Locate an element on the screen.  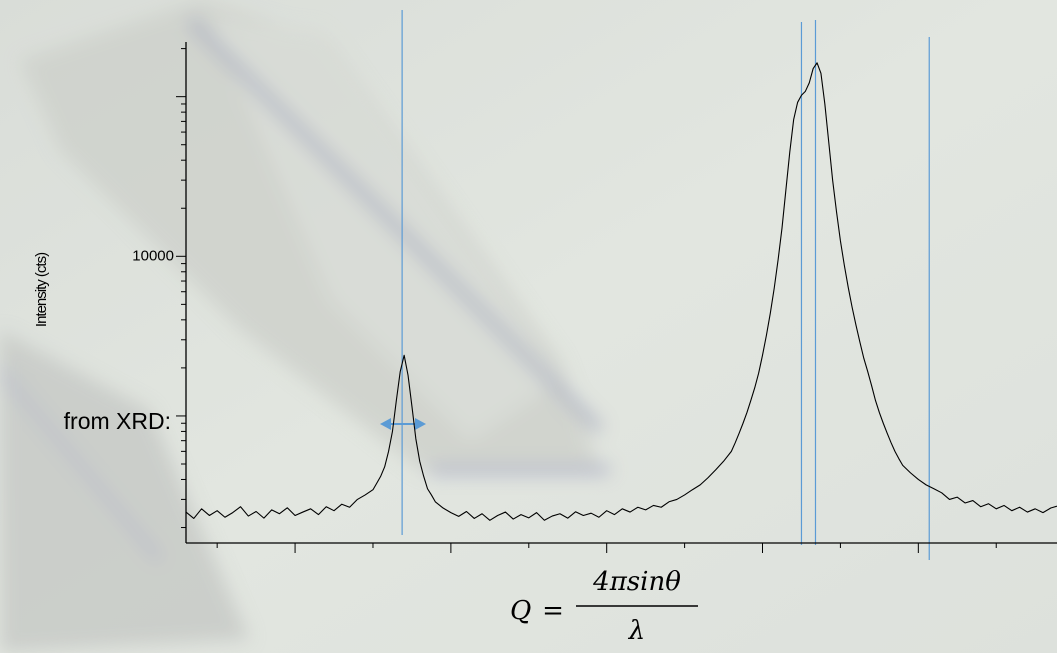
y-axis-label: Intensity (cts) is located at coordinates (41, 289).